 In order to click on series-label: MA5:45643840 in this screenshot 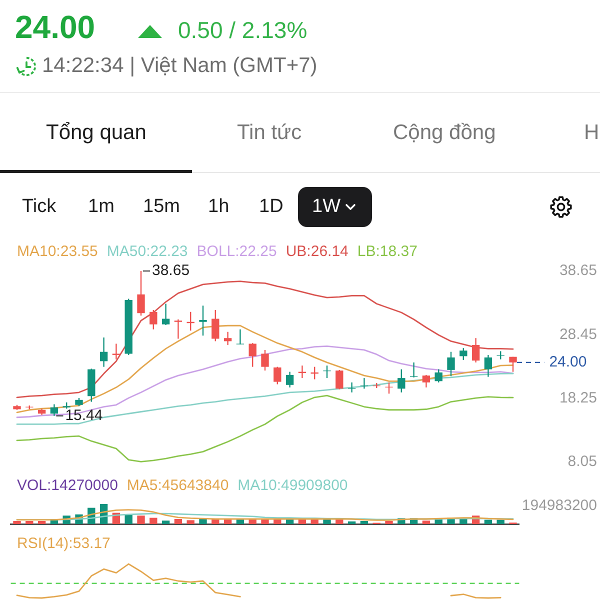, I will do `click(177, 485)`.